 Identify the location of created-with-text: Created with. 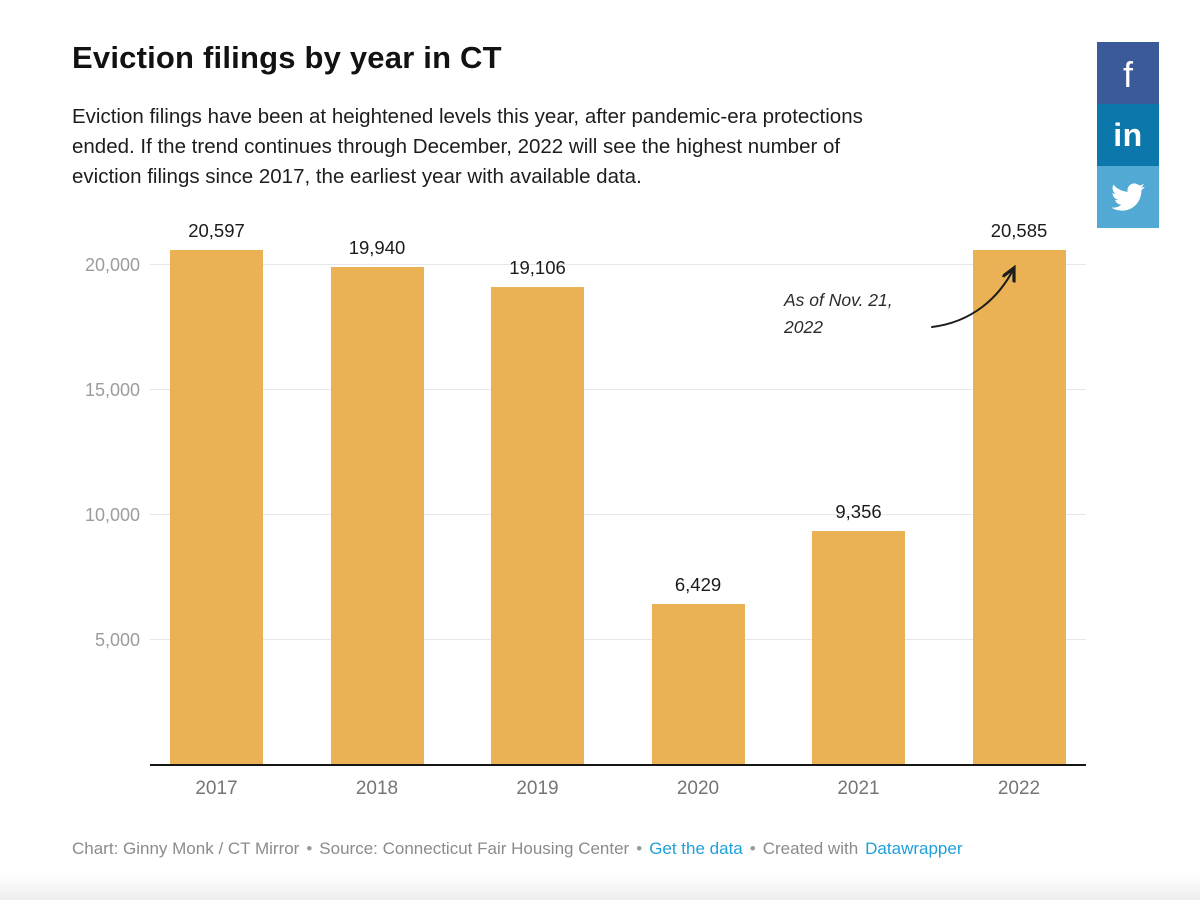
(810, 848).